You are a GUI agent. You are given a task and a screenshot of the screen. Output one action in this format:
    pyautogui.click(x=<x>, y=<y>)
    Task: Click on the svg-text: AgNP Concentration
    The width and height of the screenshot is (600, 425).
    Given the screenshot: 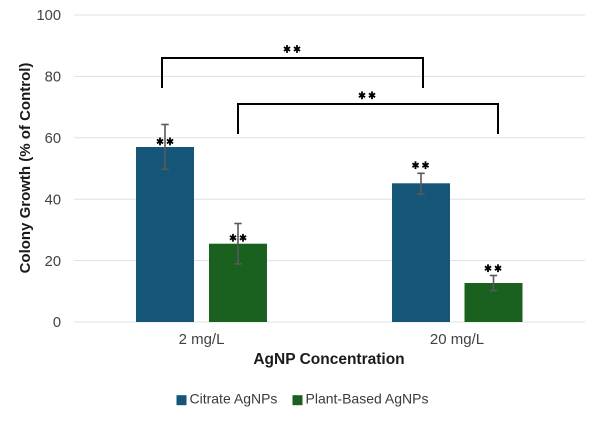 What is the action you would take?
    pyautogui.click(x=328, y=359)
    